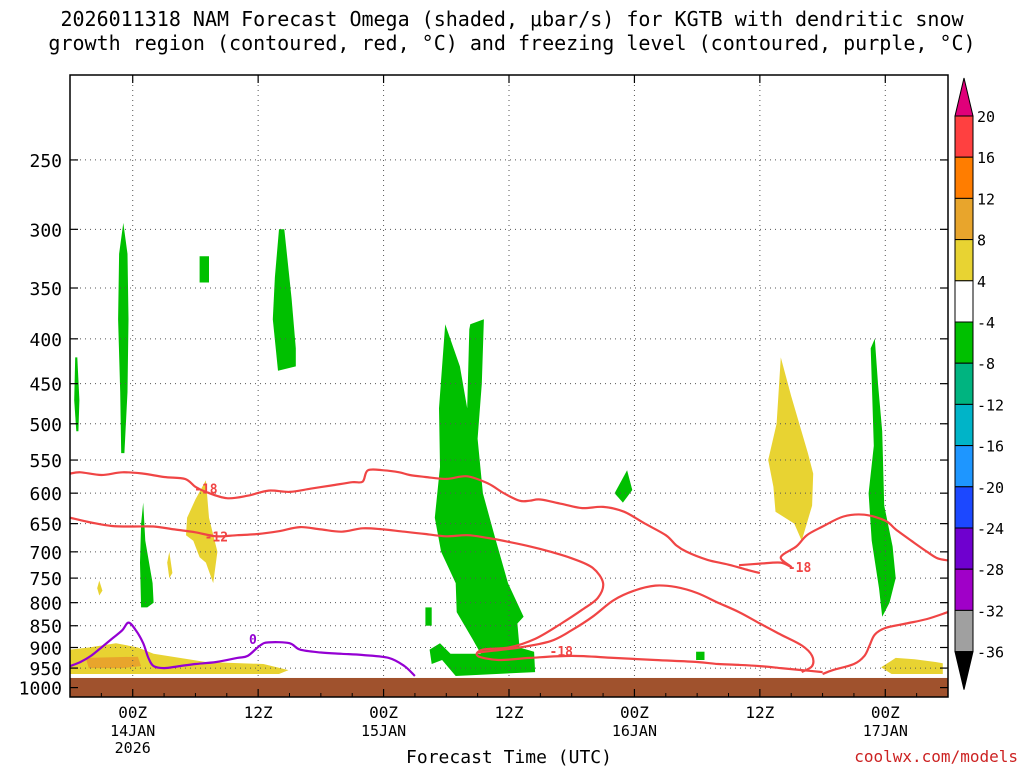 Image resolution: width=1024 pixels, height=768 pixels. I want to click on y-tick-label: 500, so click(45, 425).